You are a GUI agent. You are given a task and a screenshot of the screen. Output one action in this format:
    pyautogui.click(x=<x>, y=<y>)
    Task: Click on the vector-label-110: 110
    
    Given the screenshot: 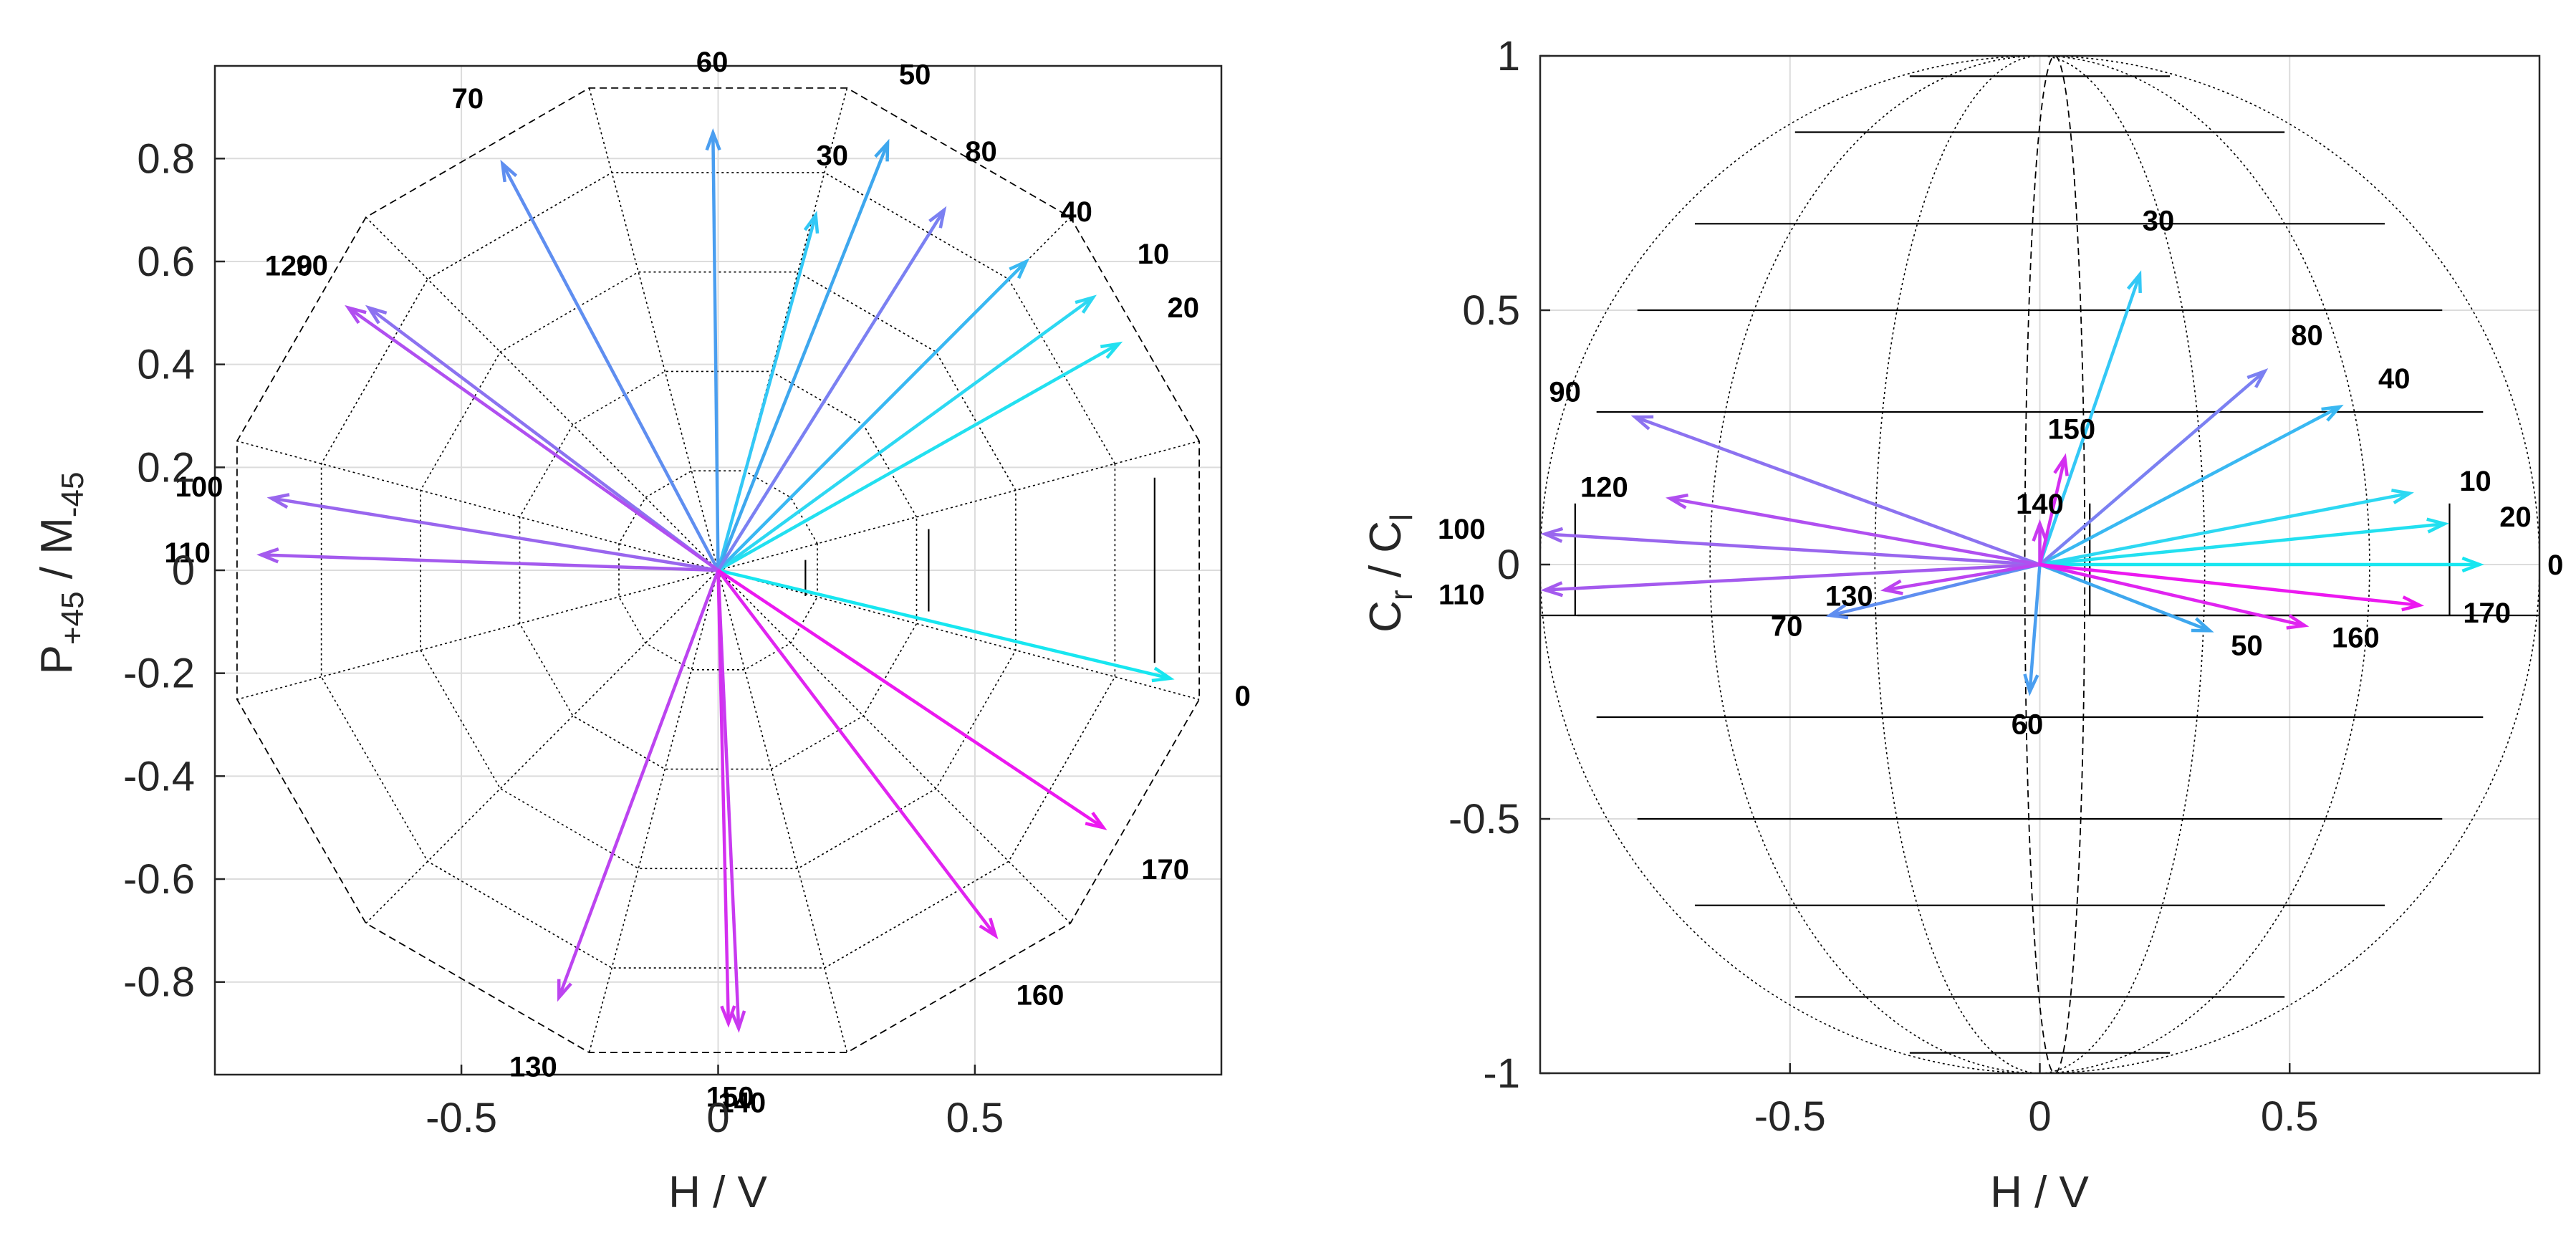 What is the action you would take?
    pyautogui.click(x=1462, y=594)
    